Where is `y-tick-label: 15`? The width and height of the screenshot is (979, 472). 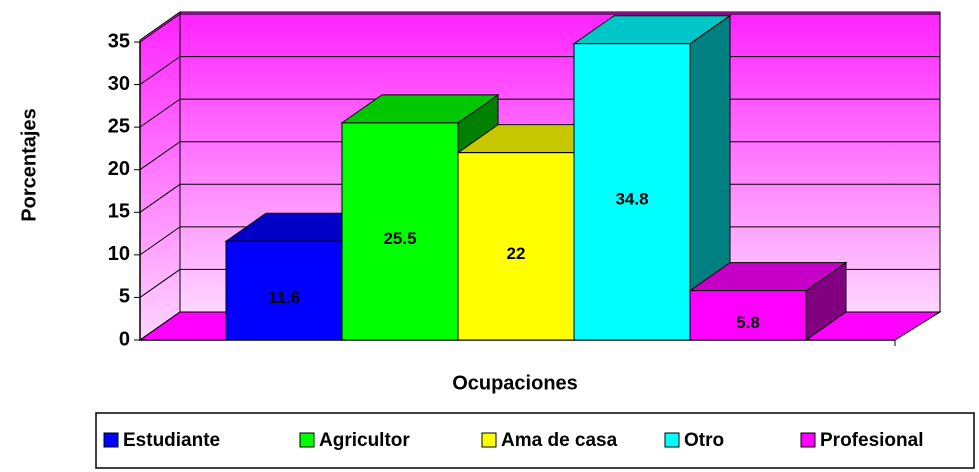 y-tick-label: 15 is located at coordinates (119, 212).